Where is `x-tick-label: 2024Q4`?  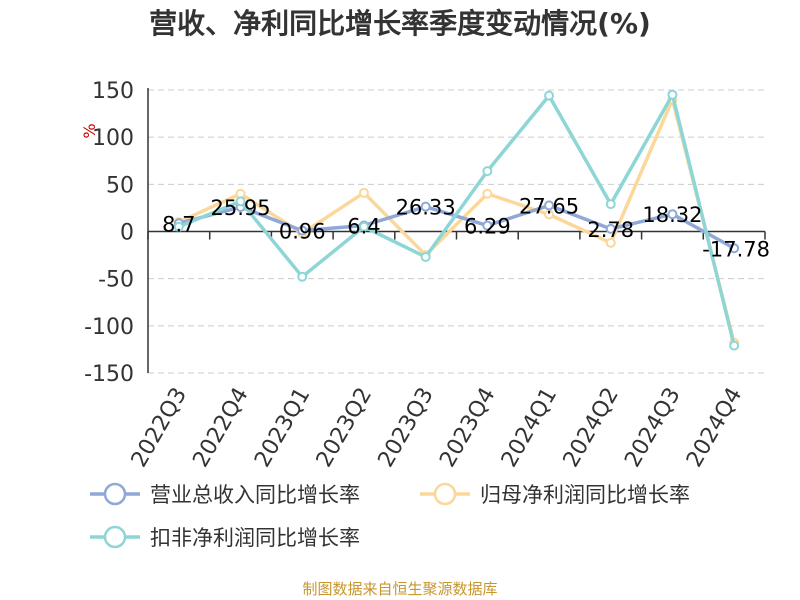
x-tick-label: 2024Q4 is located at coordinates (714, 428).